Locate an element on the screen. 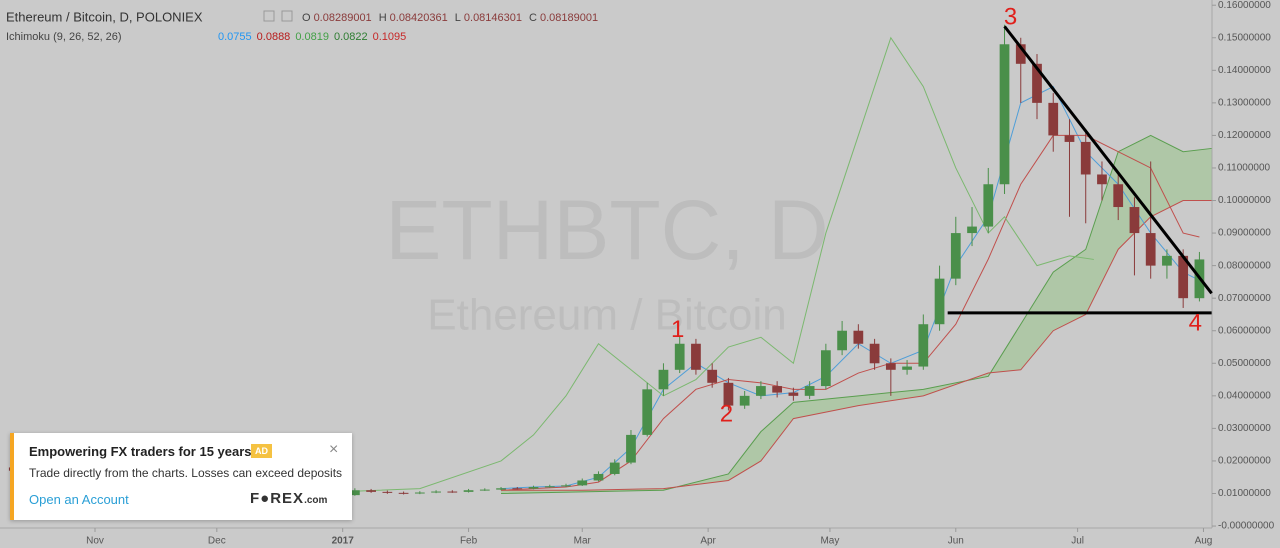 The height and width of the screenshot is (548, 1280). y-tick-label: -0.00000000 is located at coordinates (1246, 526).